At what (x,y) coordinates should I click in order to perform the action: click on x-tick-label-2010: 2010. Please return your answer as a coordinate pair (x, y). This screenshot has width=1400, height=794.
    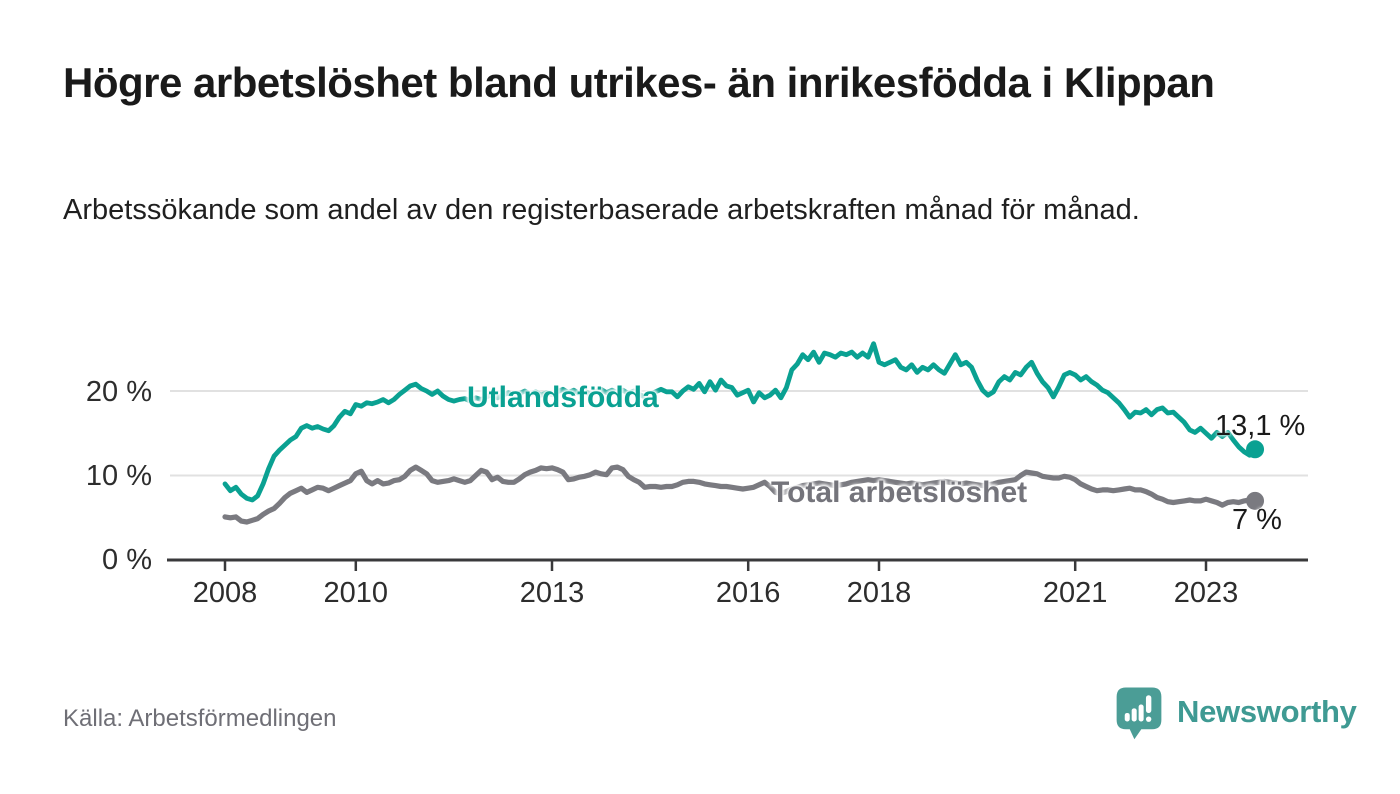
    Looking at the image, I should click on (356, 593).